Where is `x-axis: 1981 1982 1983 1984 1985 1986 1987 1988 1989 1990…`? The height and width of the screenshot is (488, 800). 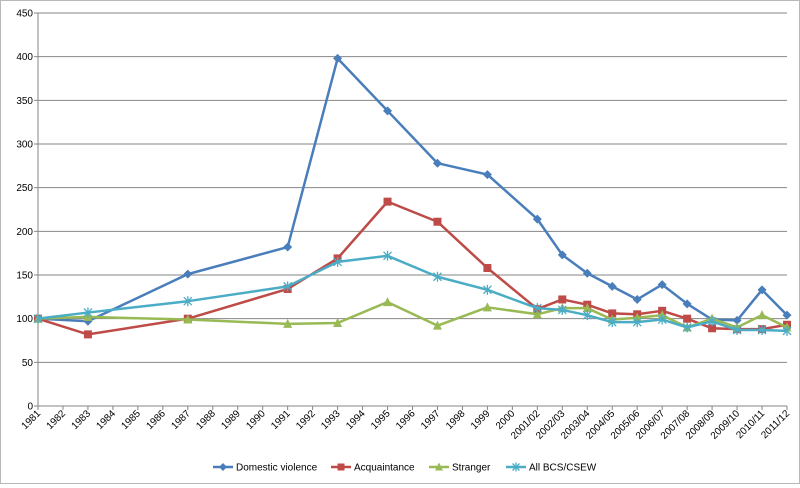 x-axis: 1981 1982 1983 1984 1985 1986 1987 1988 1989 1990… is located at coordinates (406, 423).